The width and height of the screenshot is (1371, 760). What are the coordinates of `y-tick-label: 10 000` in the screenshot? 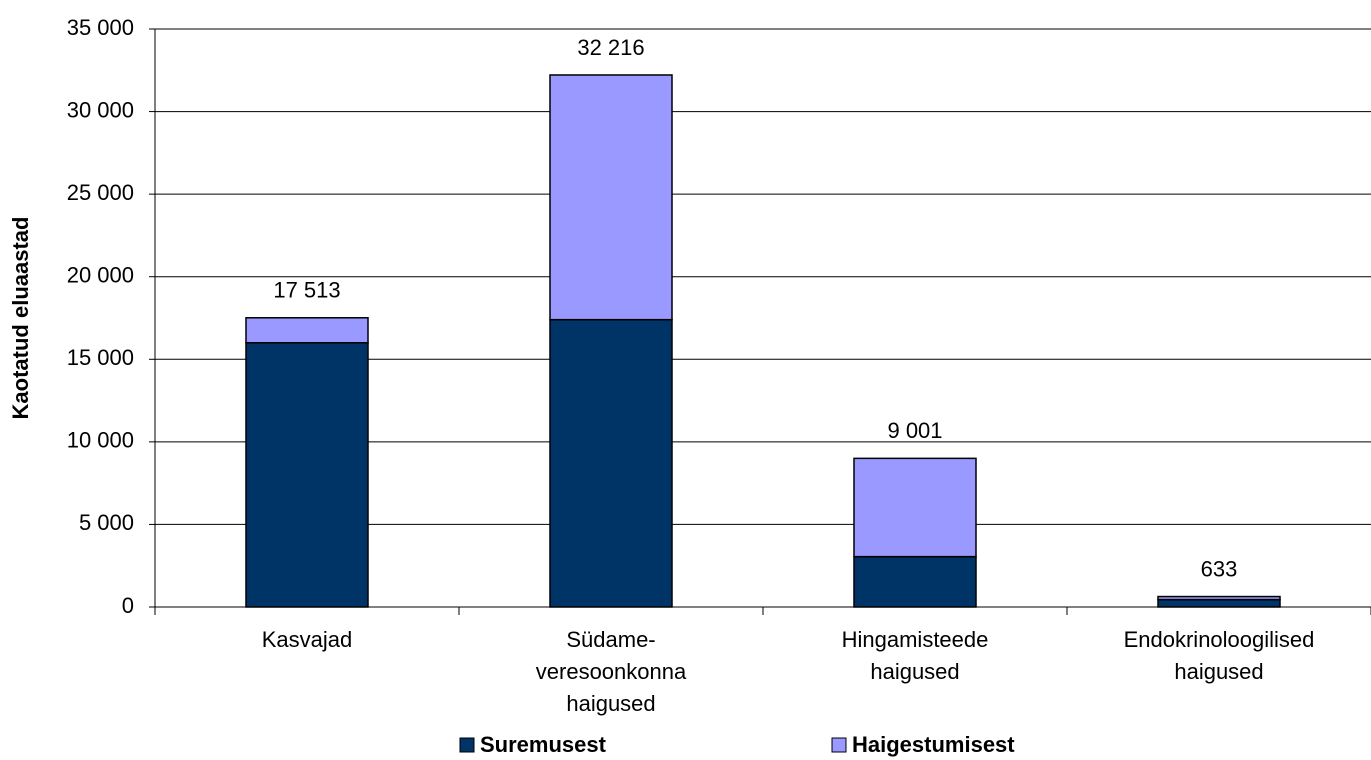 It's located at (100, 440).